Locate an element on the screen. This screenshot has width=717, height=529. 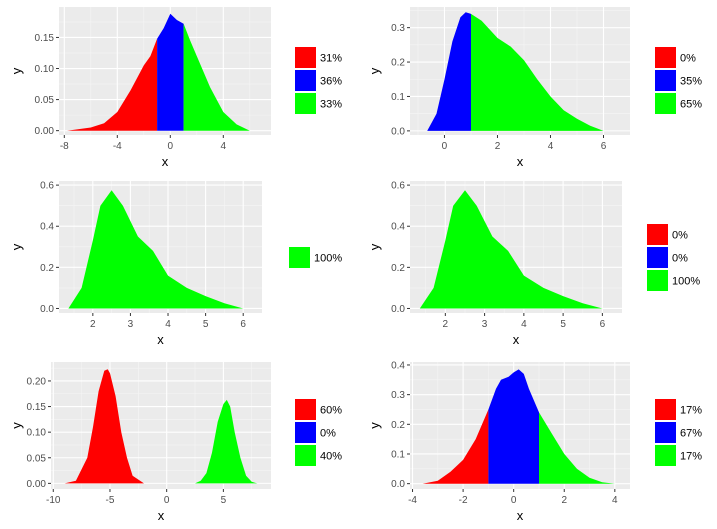
chart-panel-2: 0 2 4 6 0.0 0.1 0.2 0.3 x y 0% 35% 65% is located at coordinates (534, 88).